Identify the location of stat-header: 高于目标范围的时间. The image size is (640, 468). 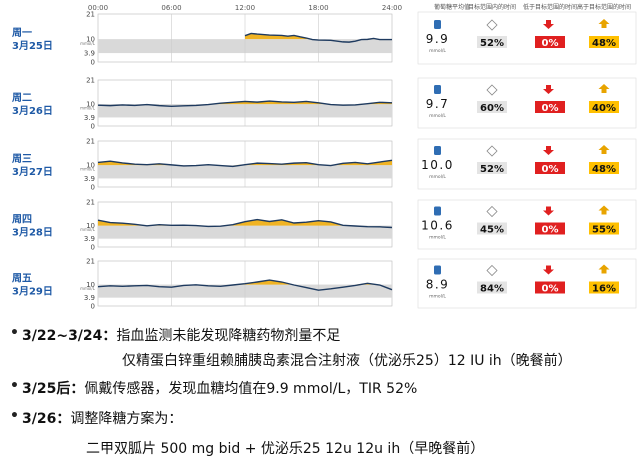
(604, 7).